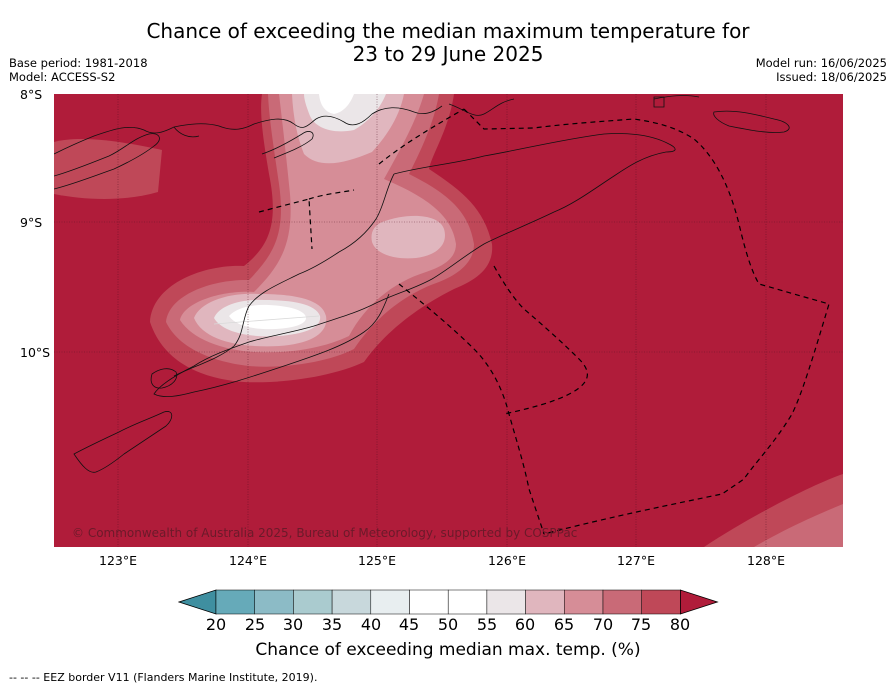 This screenshot has height=690, width=896. I want to click on lon-label-125e: 125°E, so click(377, 560).